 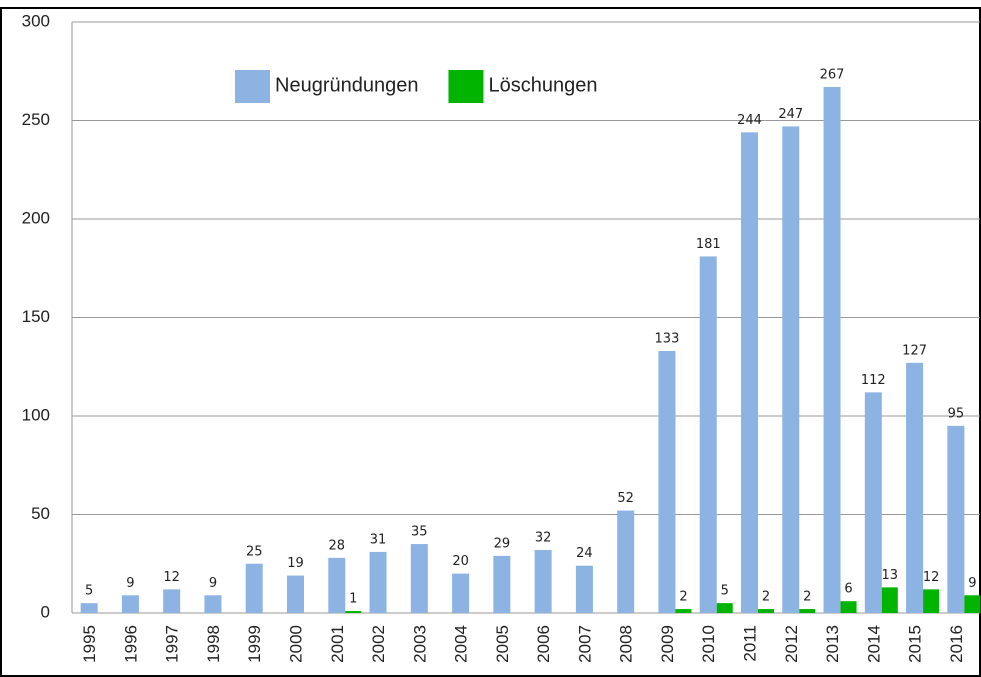 I want to click on x-tick-label: 2004, so click(x=461, y=644).